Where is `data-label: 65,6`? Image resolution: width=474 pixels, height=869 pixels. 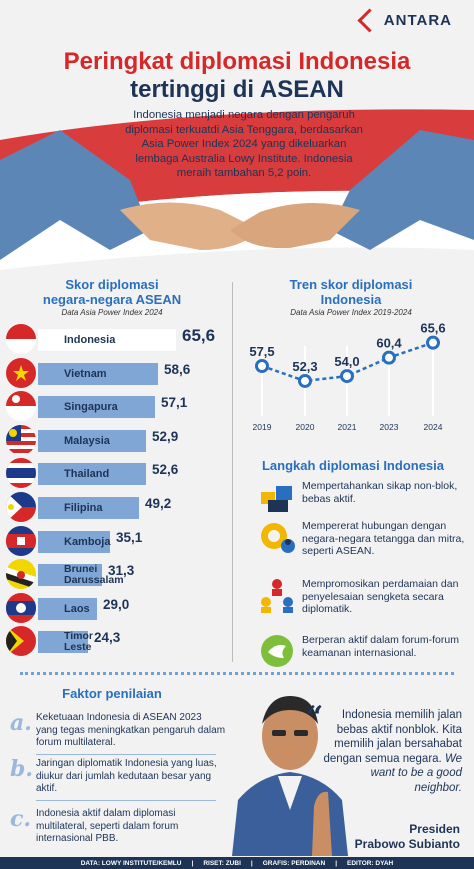
data-label: 65,6 is located at coordinates (432, 328).